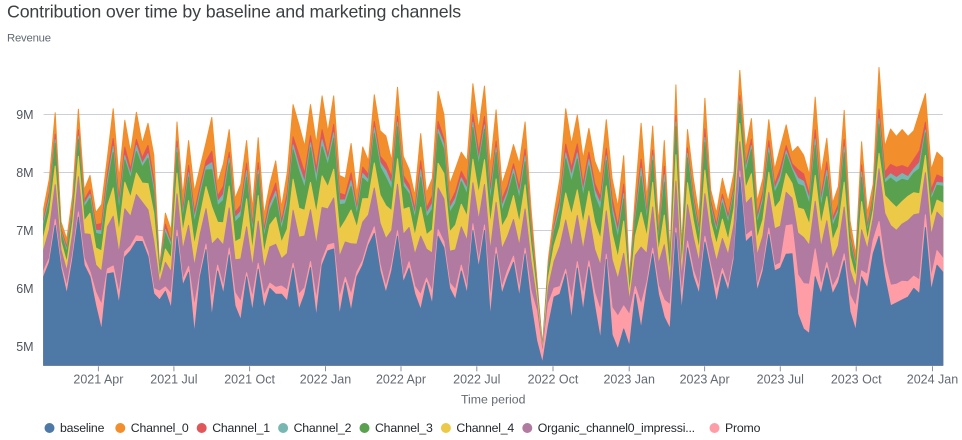 This screenshot has width=962, height=440. What do you see at coordinates (485, 428) in the screenshot?
I see `svg-text: Channel_4` at bounding box center [485, 428].